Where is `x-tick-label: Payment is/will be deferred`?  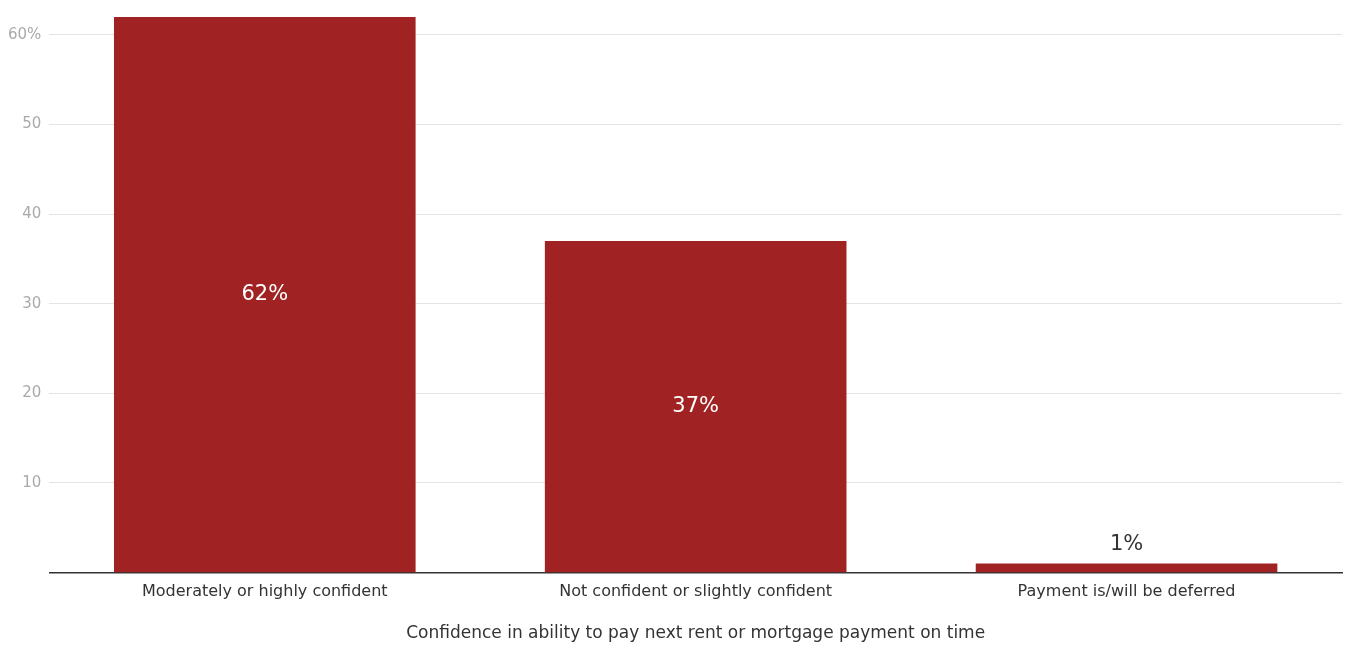
x-tick-label: Payment is/will be deferred is located at coordinates (1126, 591).